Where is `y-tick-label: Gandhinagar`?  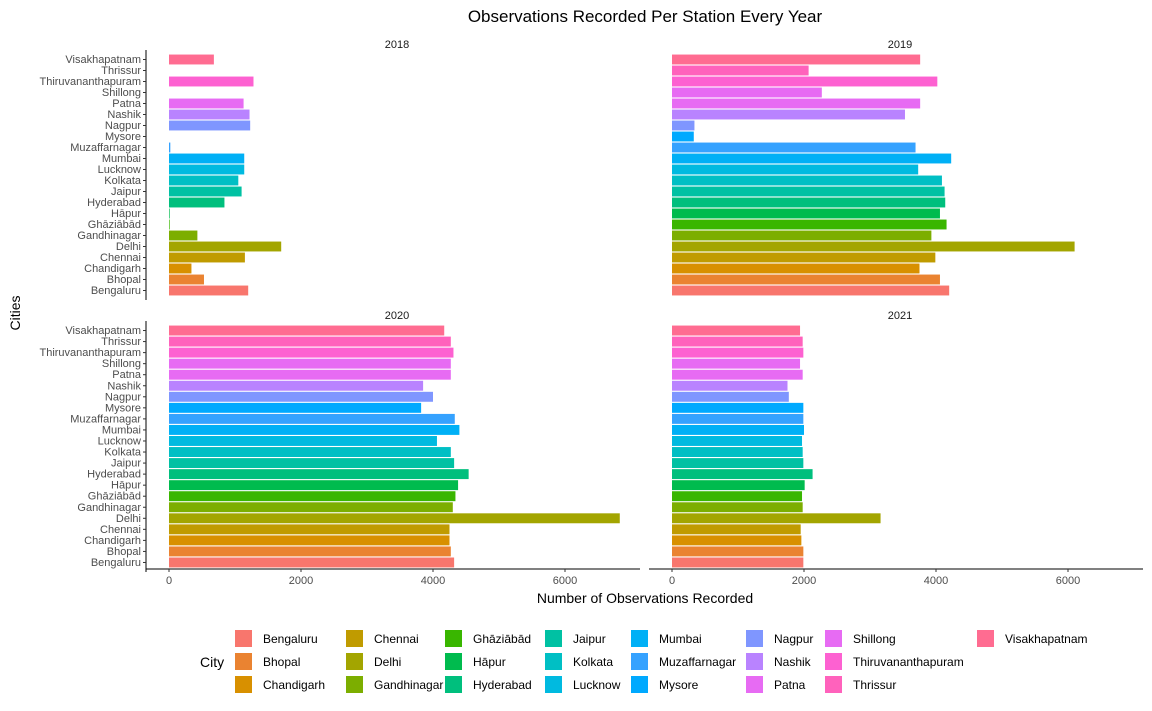
y-tick-label: Gandhinagar is located at coordinates (109, 236).